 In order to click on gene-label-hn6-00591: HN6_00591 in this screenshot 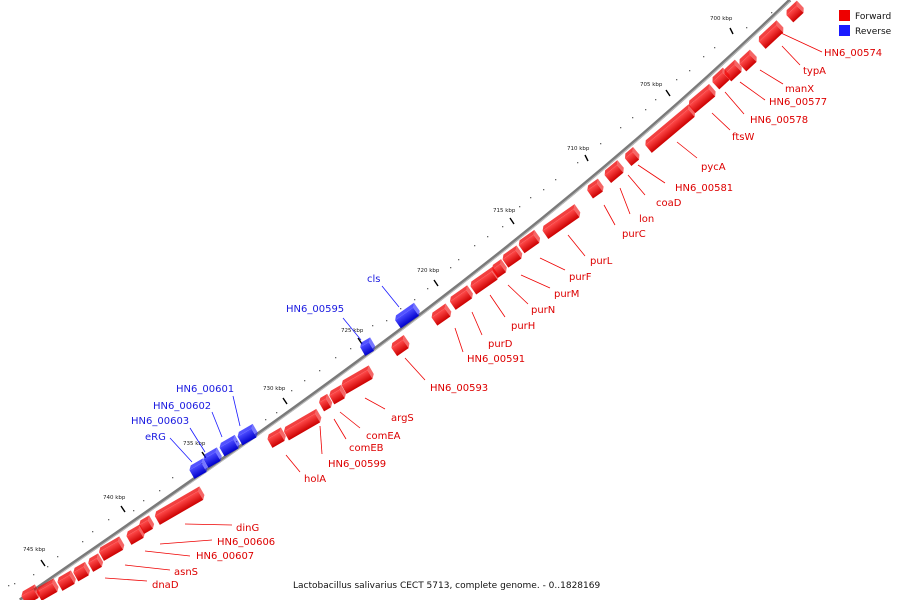, I will do `click(496, 359)`.